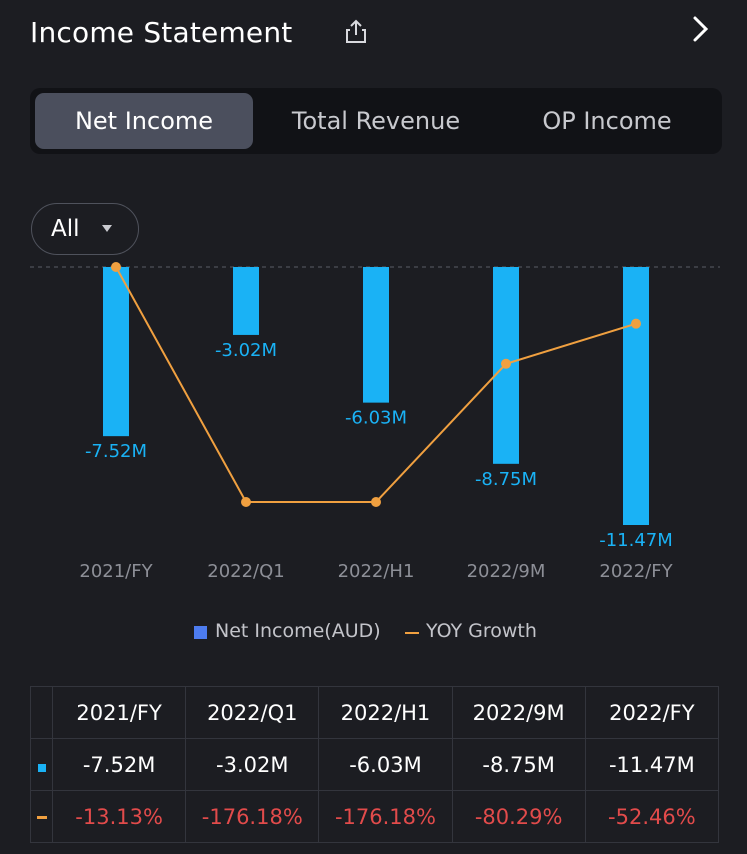 Image resolution: width=747 pixels, height=854 pixels. I want to click on x-tick-label: 2022/FY, so click(636, 571).